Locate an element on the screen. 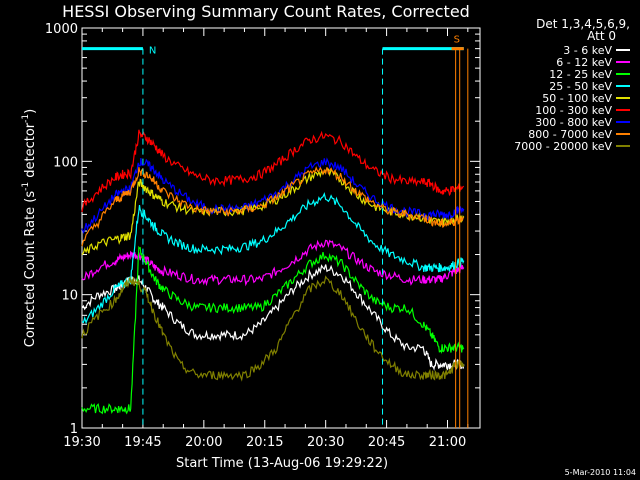  x-tick-label: 20:15 is located at coordinates (264, 442).